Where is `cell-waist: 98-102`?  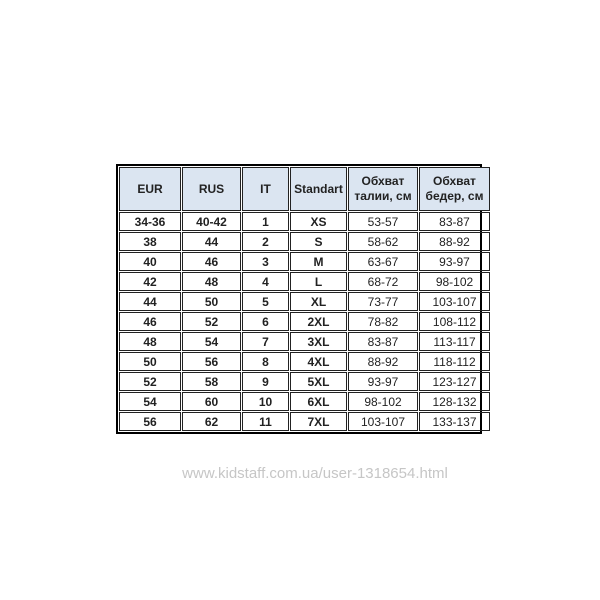
cell-waist: 98-102 is located at coordinates (383, 401).